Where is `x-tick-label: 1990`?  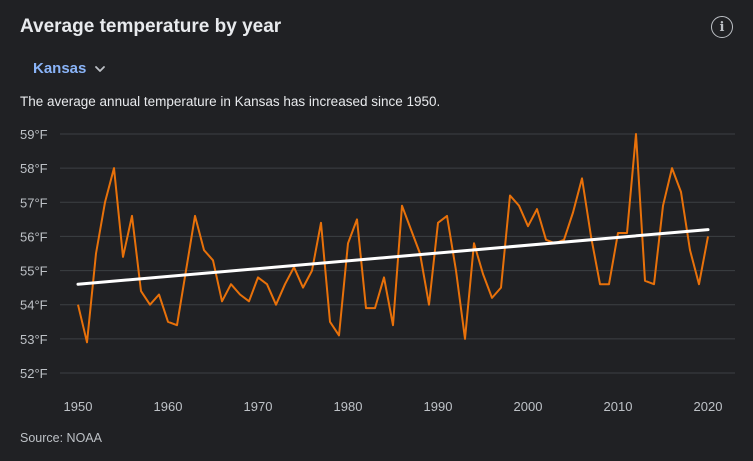
x-tick-label: 1990 is located at coordinates (438, 406).